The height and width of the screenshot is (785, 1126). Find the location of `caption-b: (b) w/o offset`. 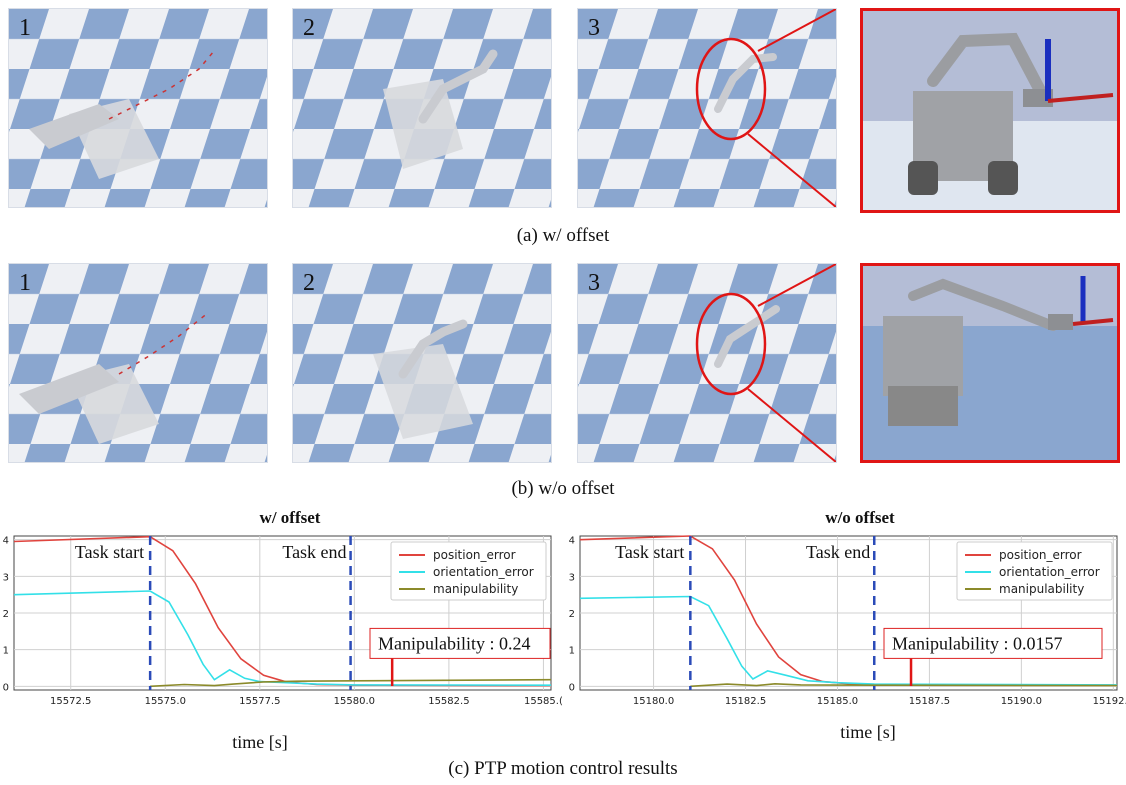

caption-b: (b) w/o offset is located at coordinates (563, 488).